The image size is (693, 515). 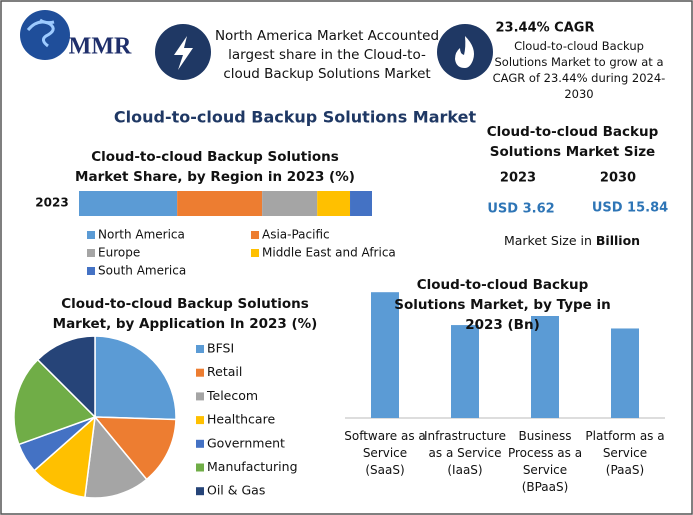 What do you see at coordinates (385, 453) in the screenshot?
I see `x-tick-label: Software as a Service (SaaS)` at bounding box center [385, 453].